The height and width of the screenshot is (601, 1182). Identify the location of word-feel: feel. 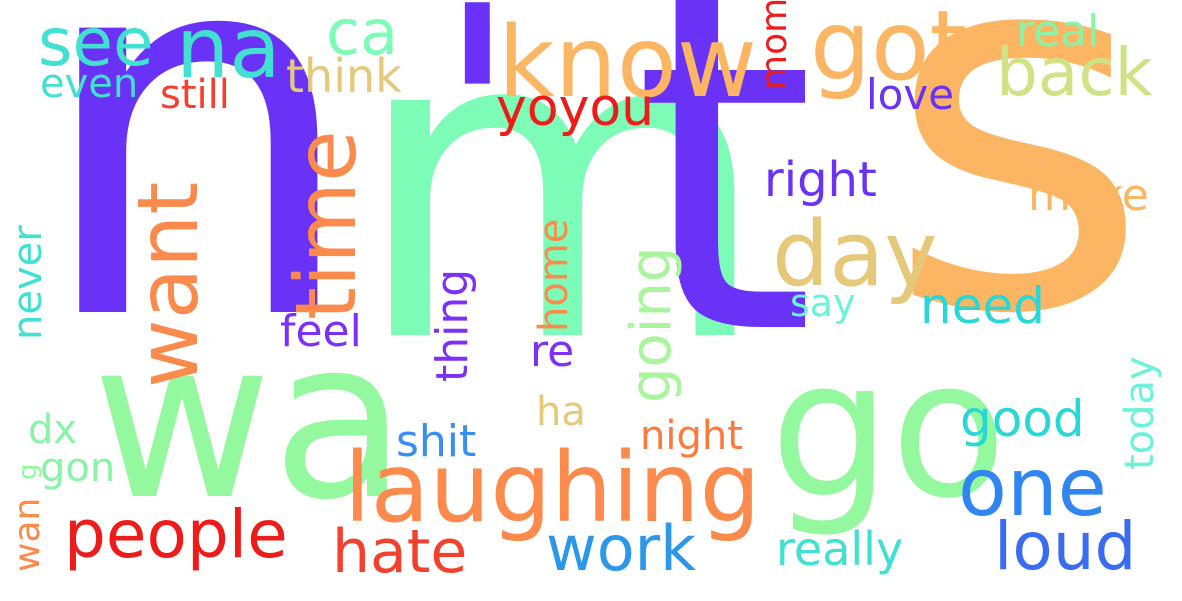
(321, 331).